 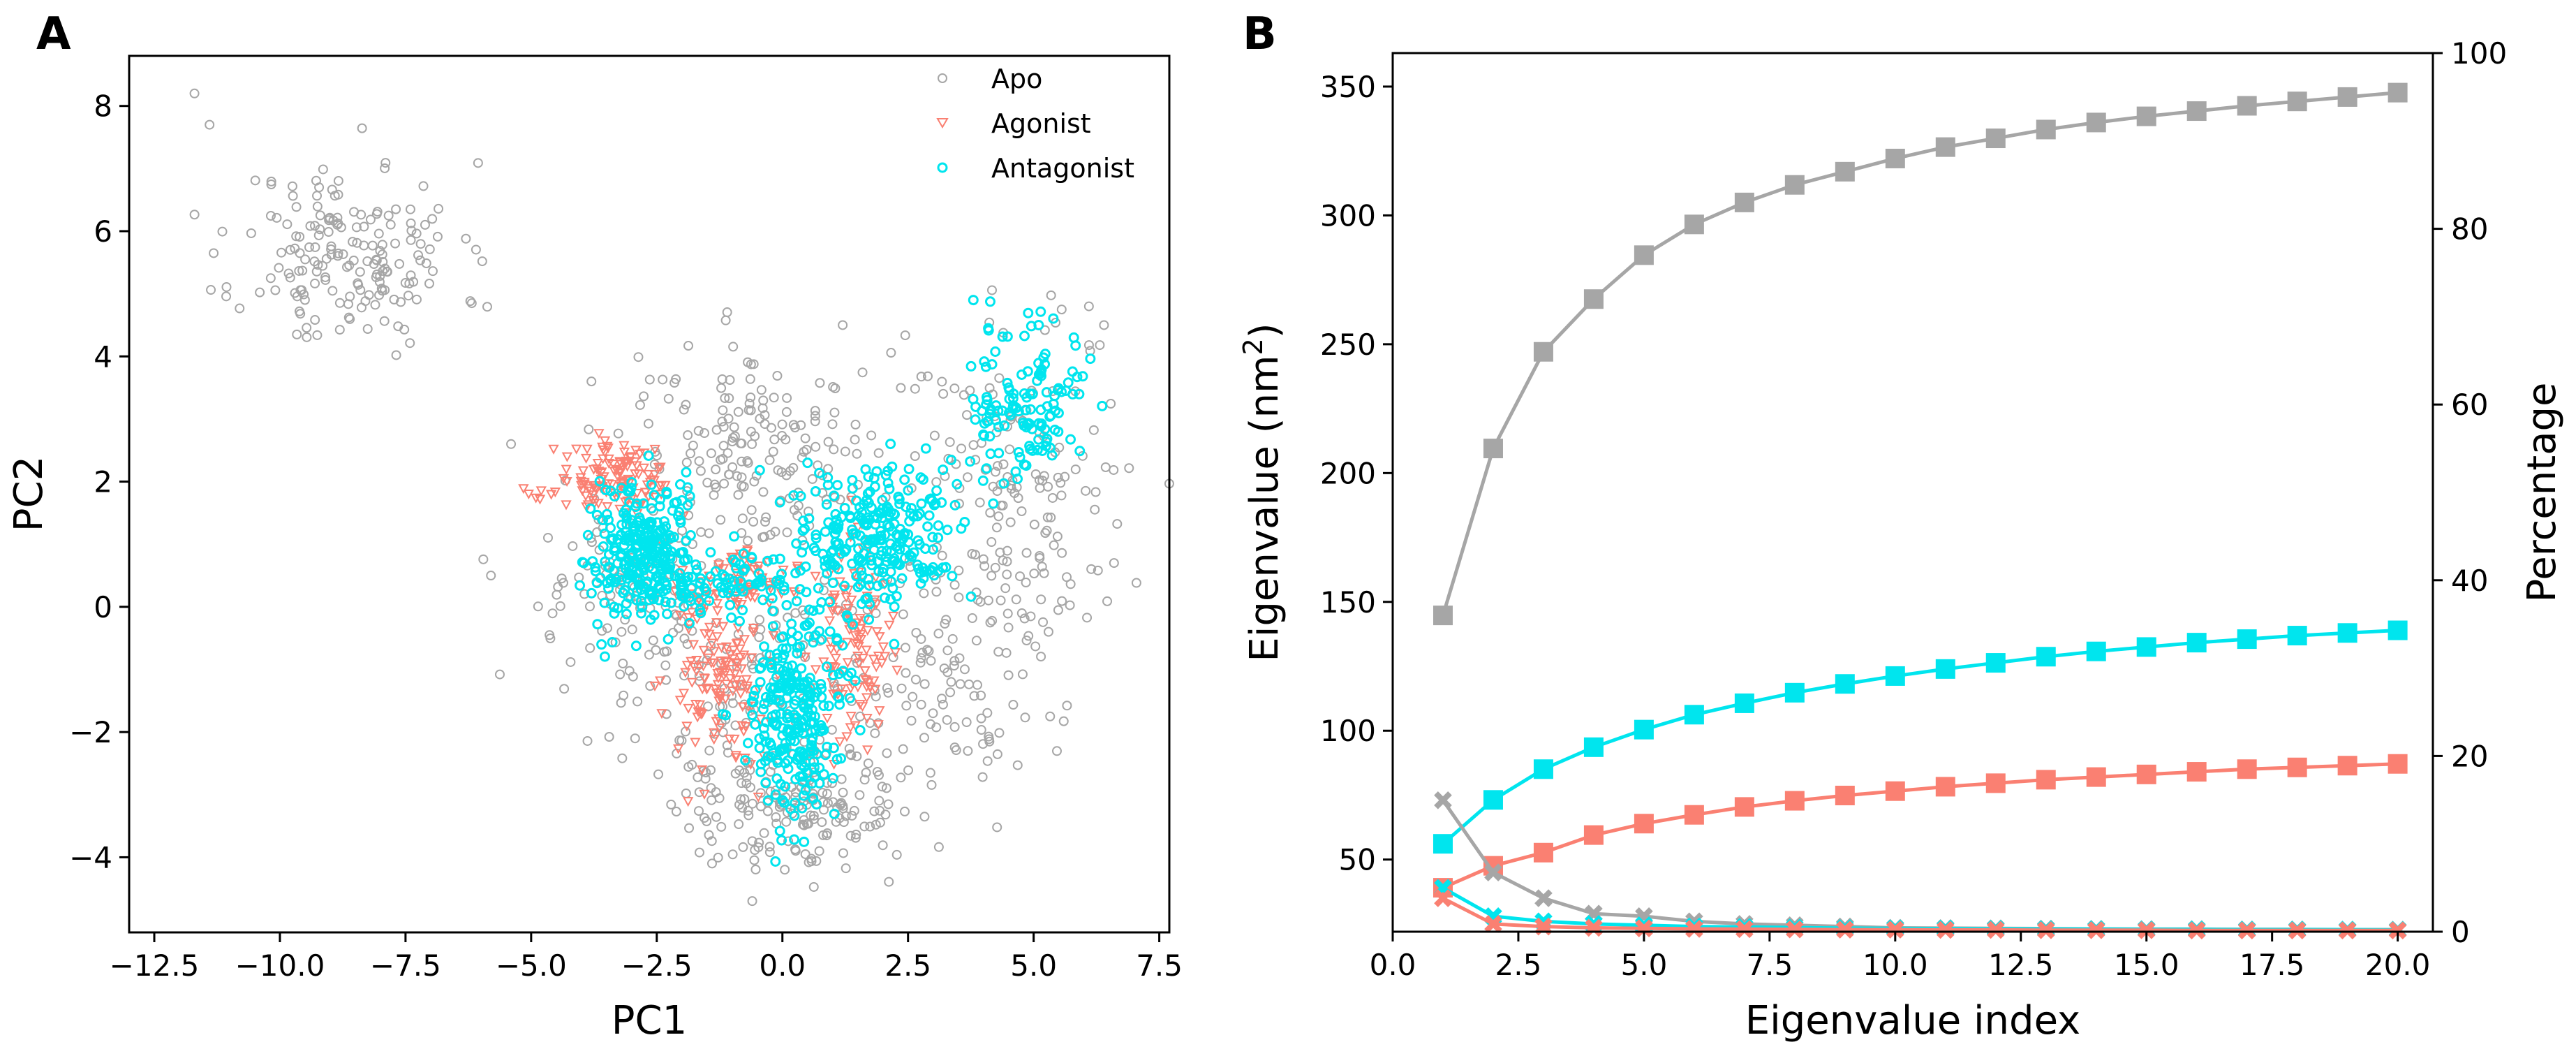 What do you see at coordinates (2542, 492) in the screenshot?
I see `eigen-y2-axis-label: Percentage` at bounding box center [2542, 492].